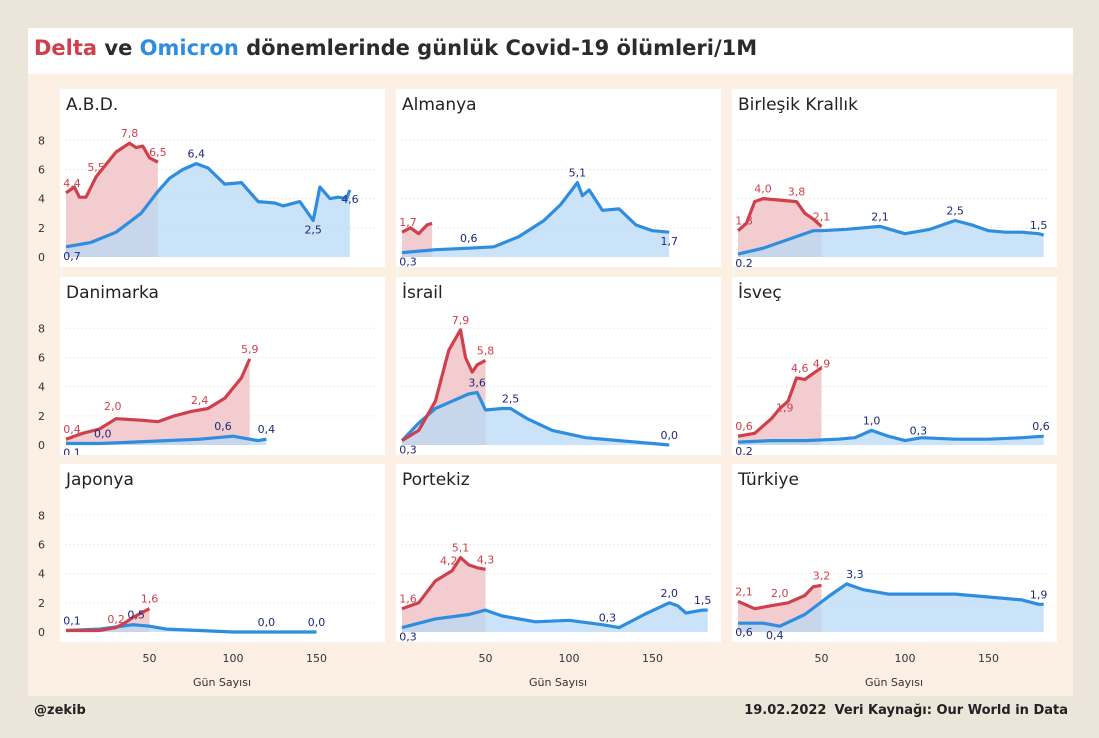 The width and height of the screenshot is (1099, 738). What do you see at coordinates (555, 557) in the screenshot?
I see `chart-portekiz: Portekiz 1,6 4,25,1 4,3 0,3 0,3 2,0 1,5` at bounding box center [555, 557].